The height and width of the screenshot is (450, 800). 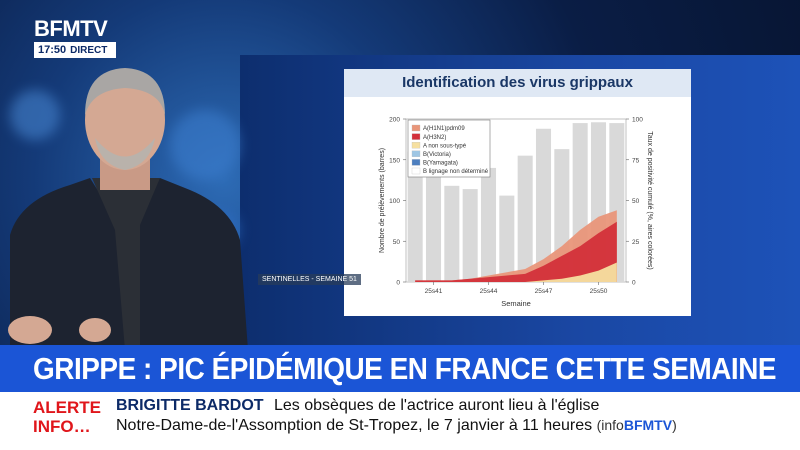 What do you see at coordinates (544, 291) in the screenshot?
I see `x-tick-label: 25s47` at bounding box center [544, 291].